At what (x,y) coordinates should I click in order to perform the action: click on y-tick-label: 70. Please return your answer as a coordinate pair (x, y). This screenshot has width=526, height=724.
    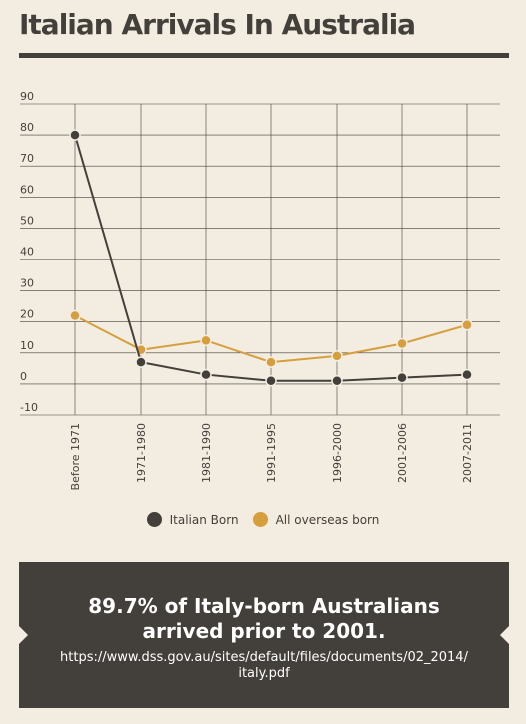
    Looking at the image, I should click on (27, 158).